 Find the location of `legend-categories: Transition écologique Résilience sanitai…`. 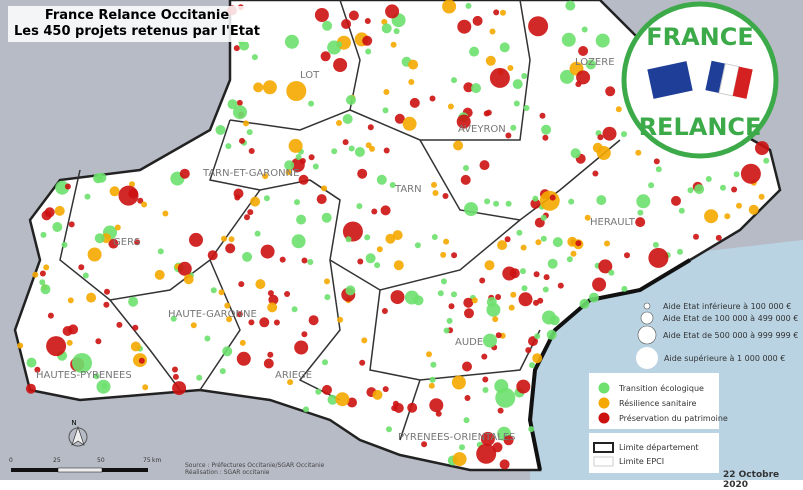

legend-categories: Transition écologique Résilience sanitai… is located at coordinates (658, 423).